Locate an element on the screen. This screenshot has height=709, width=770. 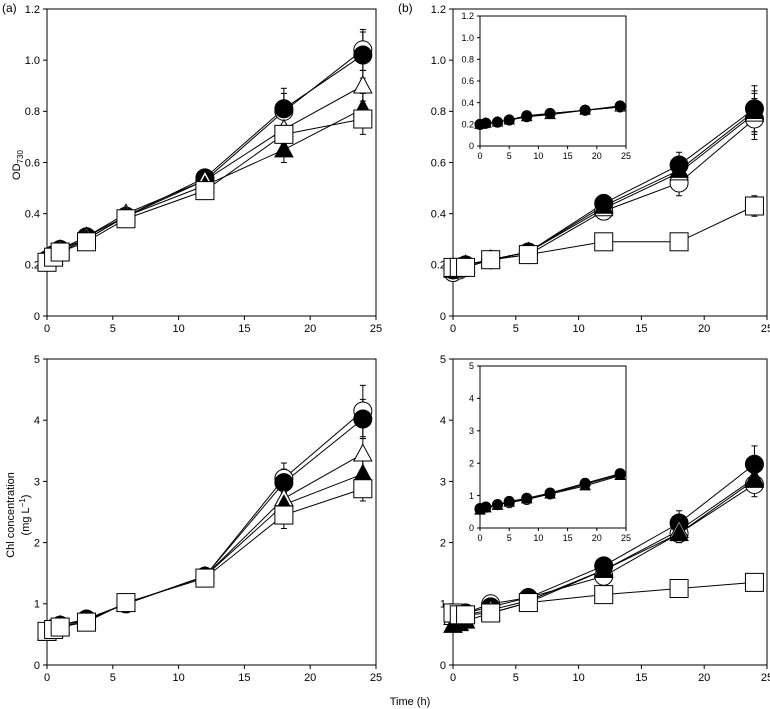
panel-label-b: (b) is located at coordinates (405, 8).